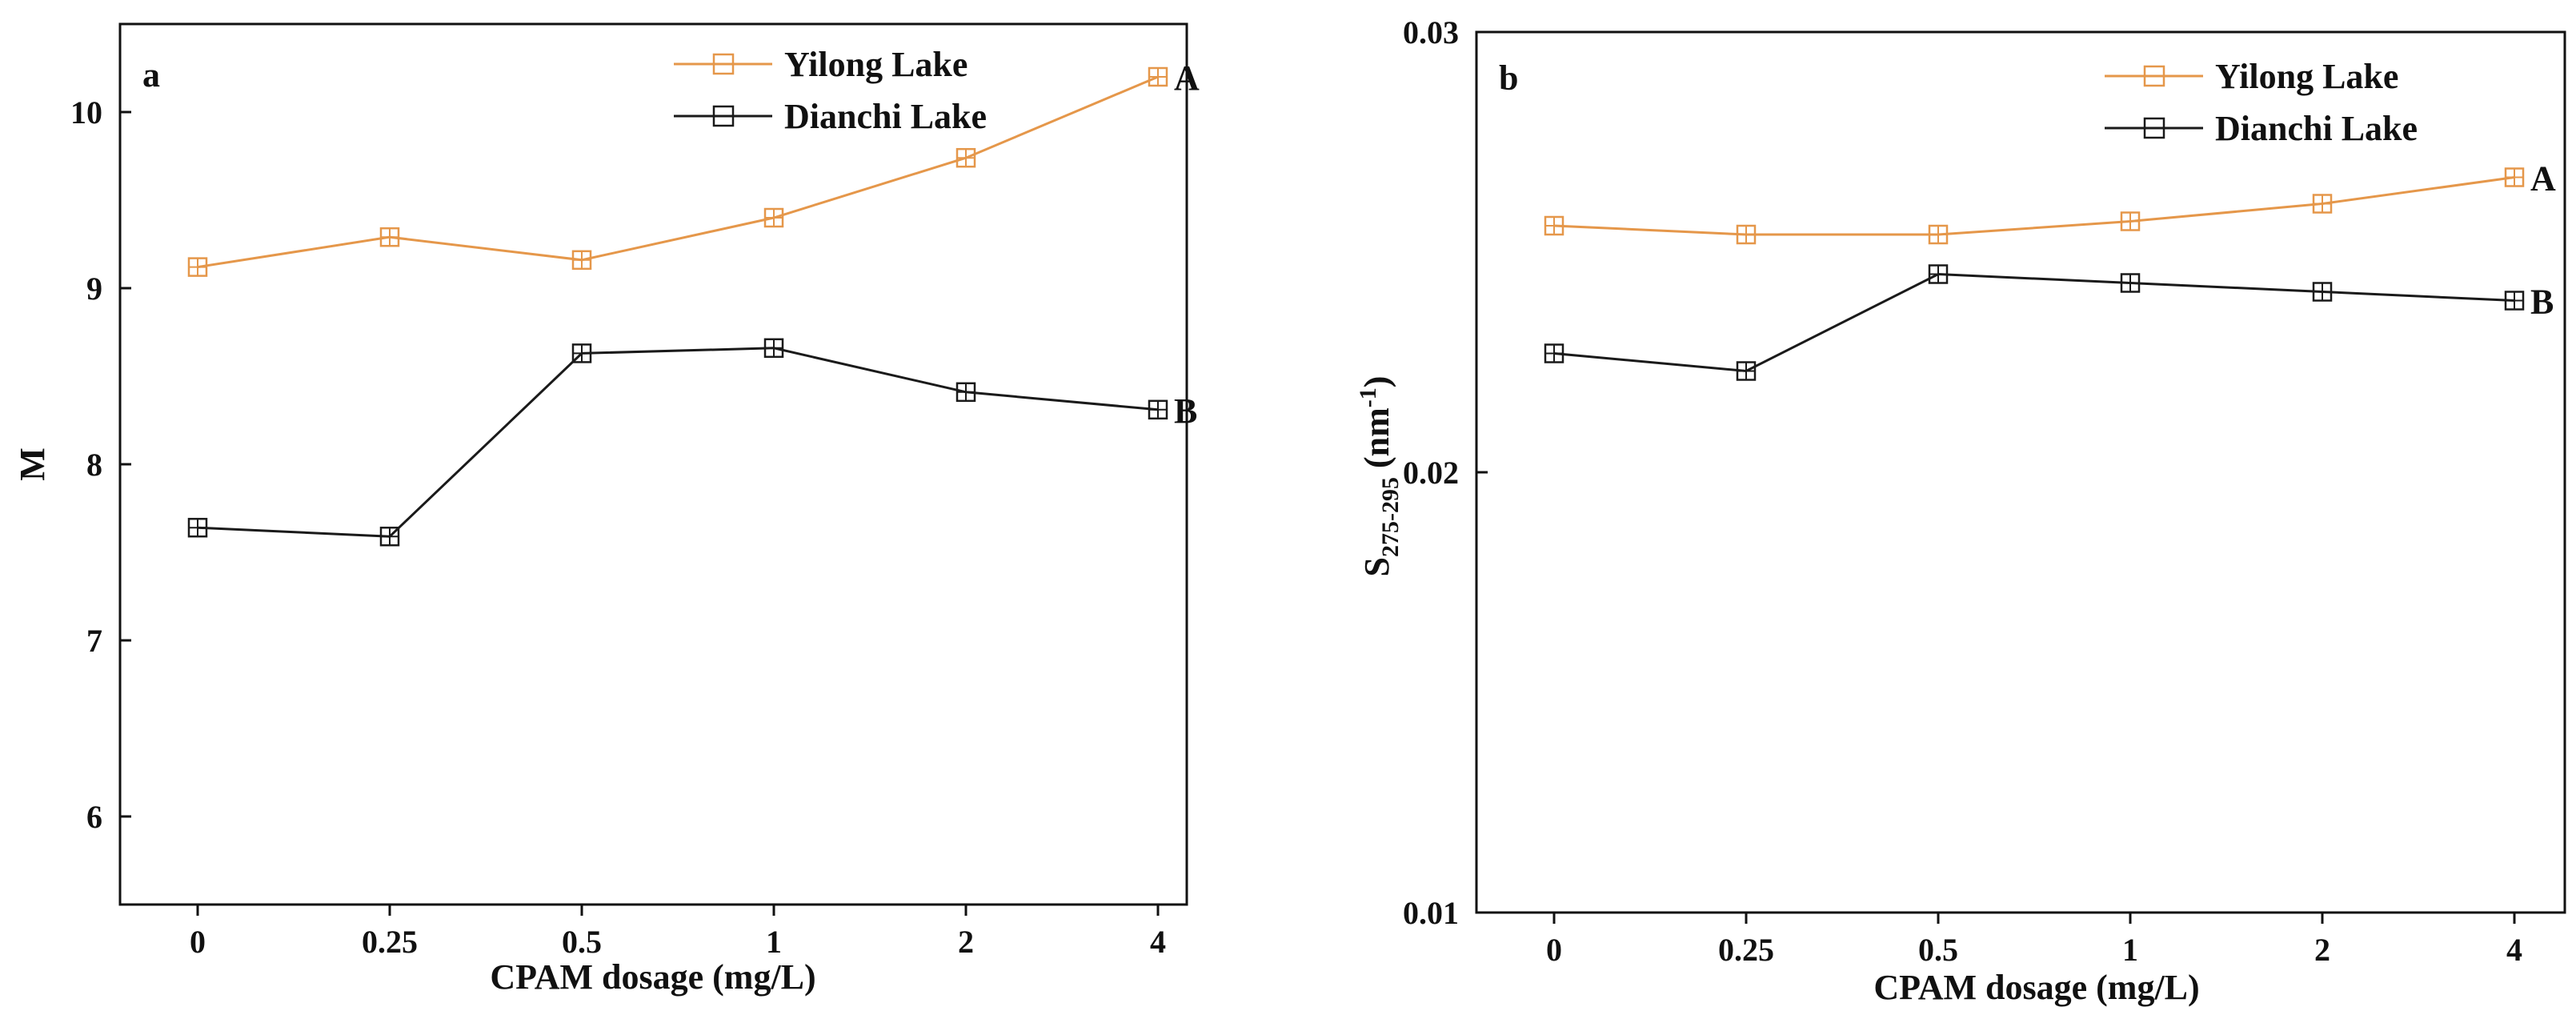 This screenshot has width=2576, height=1027. What do you see at coordinates (1431, 32) in the screenshot?
I see `y-tick-label-b-2: 0.03` at bounding box center [1431, 32].